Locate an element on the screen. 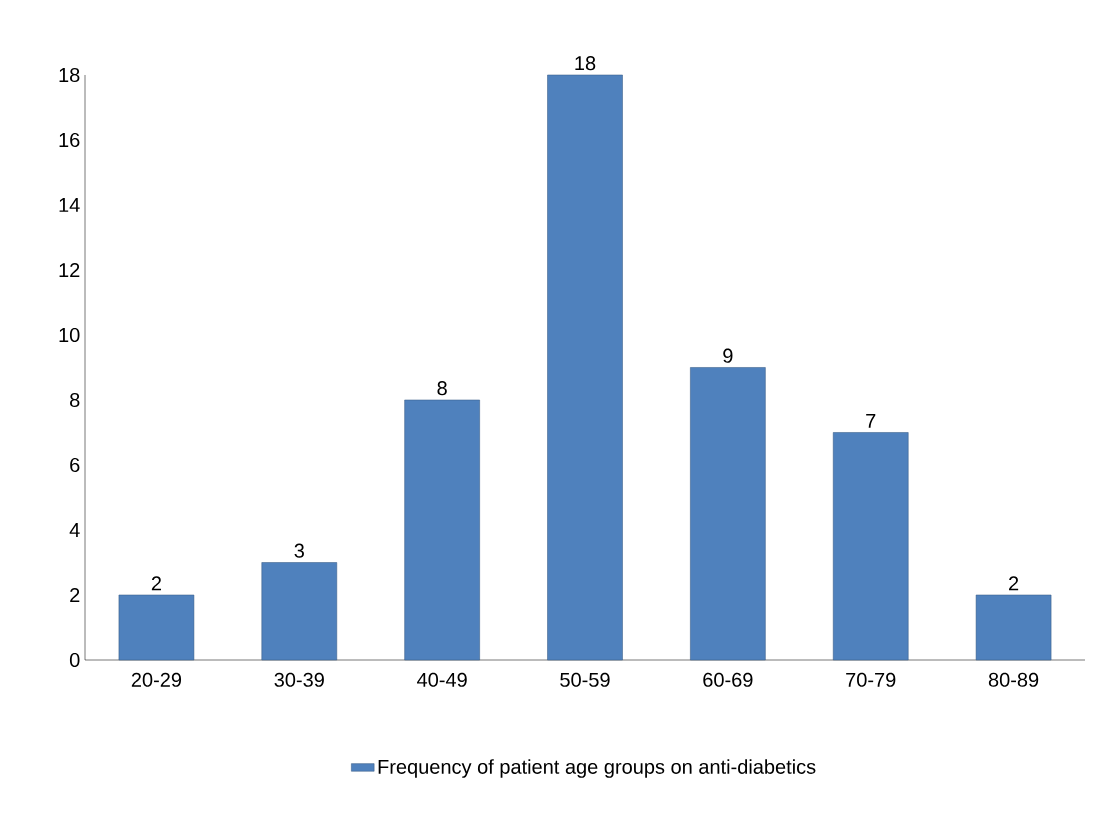 The height and width of the screenshot is (818, 1113). y-tick-label: 12 is located at coordinates (69, 270).